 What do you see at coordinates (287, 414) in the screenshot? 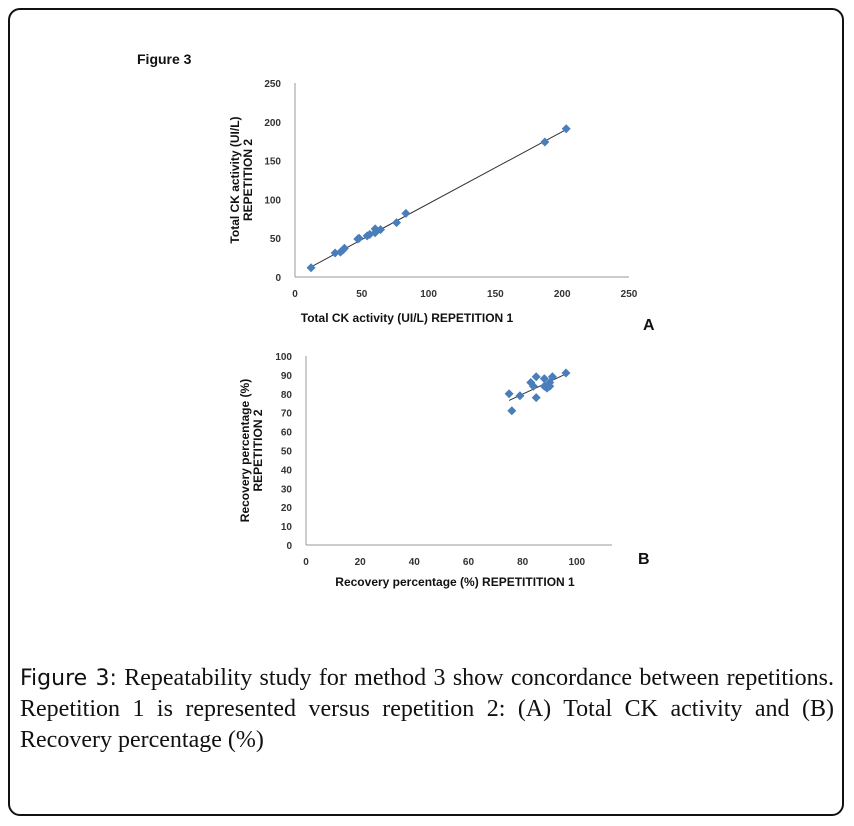
I see `y-tick-label: 70` at bounding box center [287, 414].